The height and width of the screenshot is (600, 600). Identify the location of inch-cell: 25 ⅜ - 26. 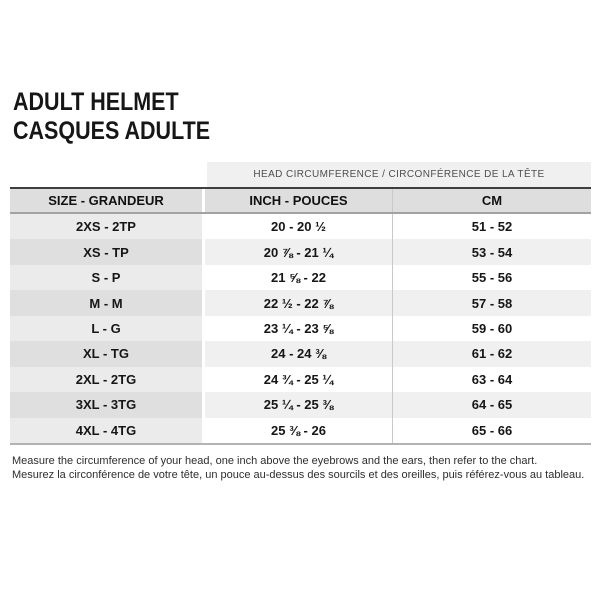
(298, 430).